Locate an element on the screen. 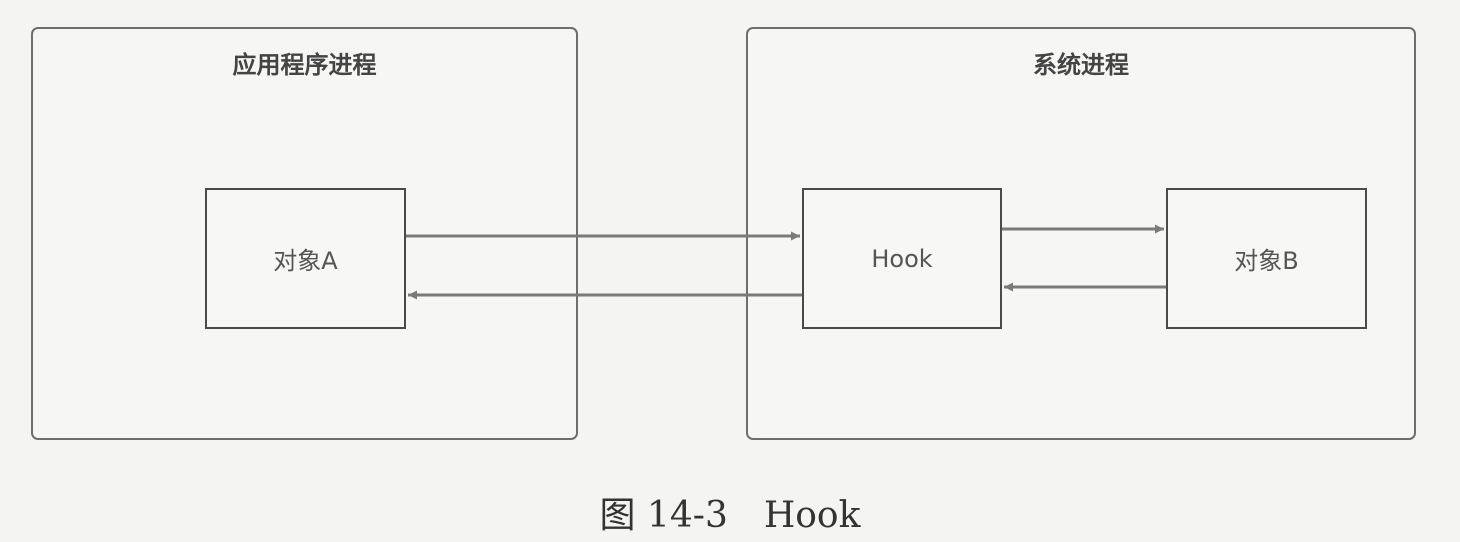 This screenshot has width=1460, height=542. object-a-box: 对象A is located at coordinates (305, 258).